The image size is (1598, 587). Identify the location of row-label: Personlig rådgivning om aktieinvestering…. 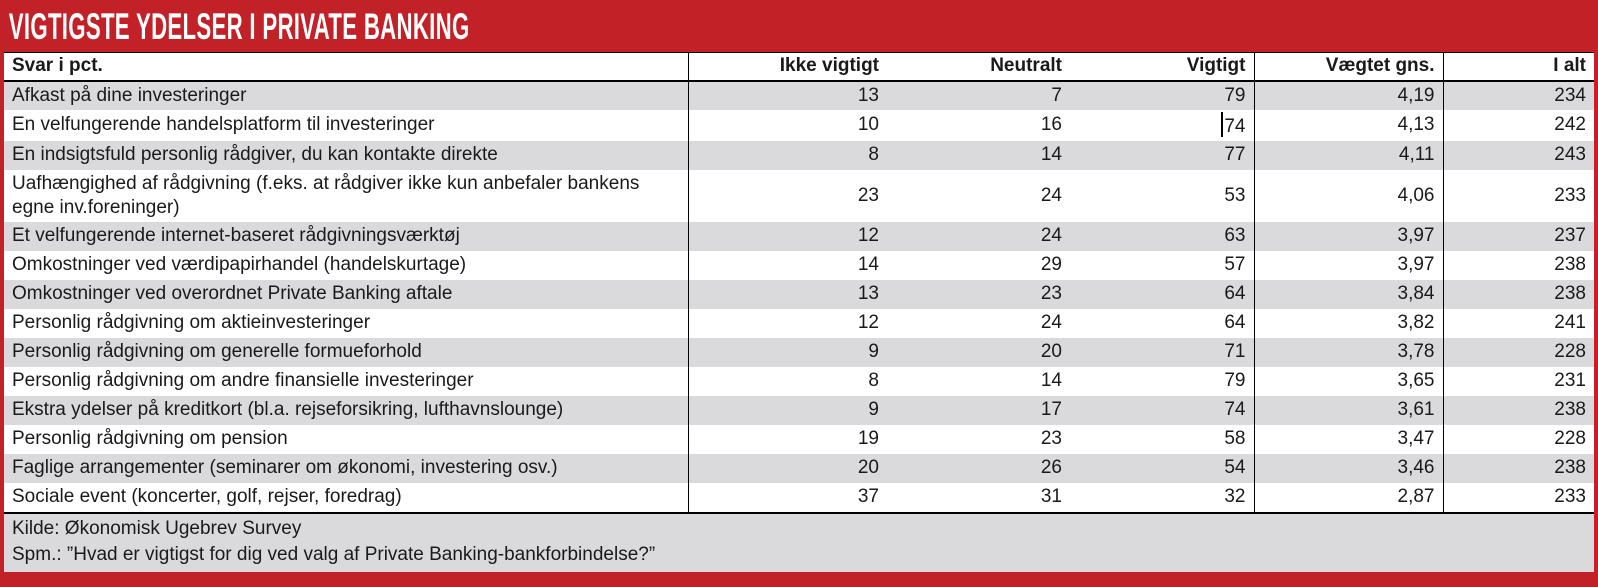
(346, 323).